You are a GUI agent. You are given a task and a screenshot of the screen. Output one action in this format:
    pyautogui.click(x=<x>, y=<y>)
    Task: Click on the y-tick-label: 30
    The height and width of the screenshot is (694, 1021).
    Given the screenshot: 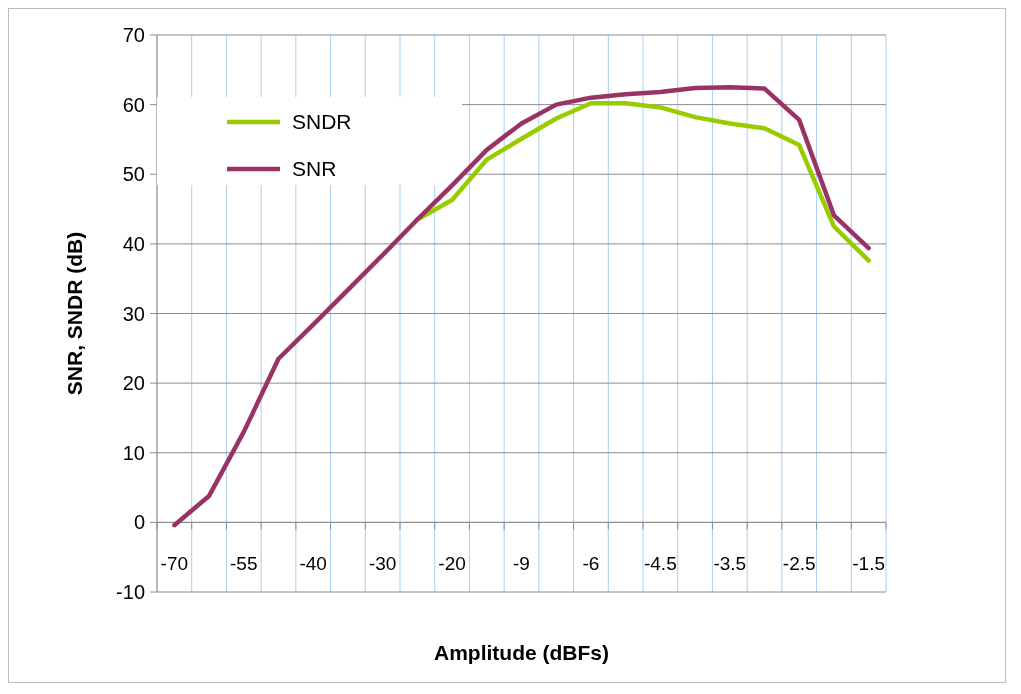 What is the action you would take?
    pyautogui.click(x=133, y=313)
    